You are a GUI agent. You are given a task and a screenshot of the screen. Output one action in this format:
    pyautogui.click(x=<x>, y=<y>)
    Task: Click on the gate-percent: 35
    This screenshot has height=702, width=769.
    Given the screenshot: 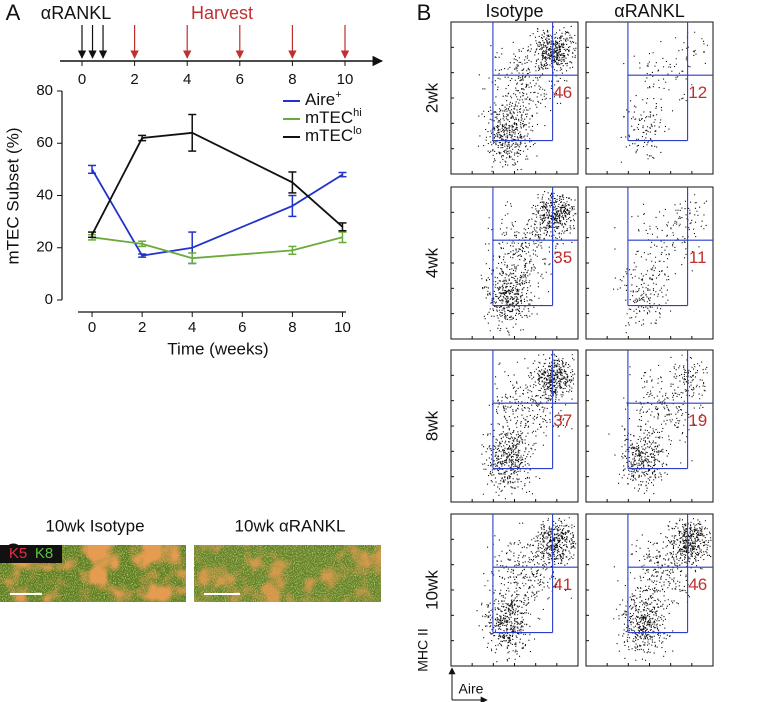 What is the action you would take?
    pyautogui.click(x=562, y=257)
    